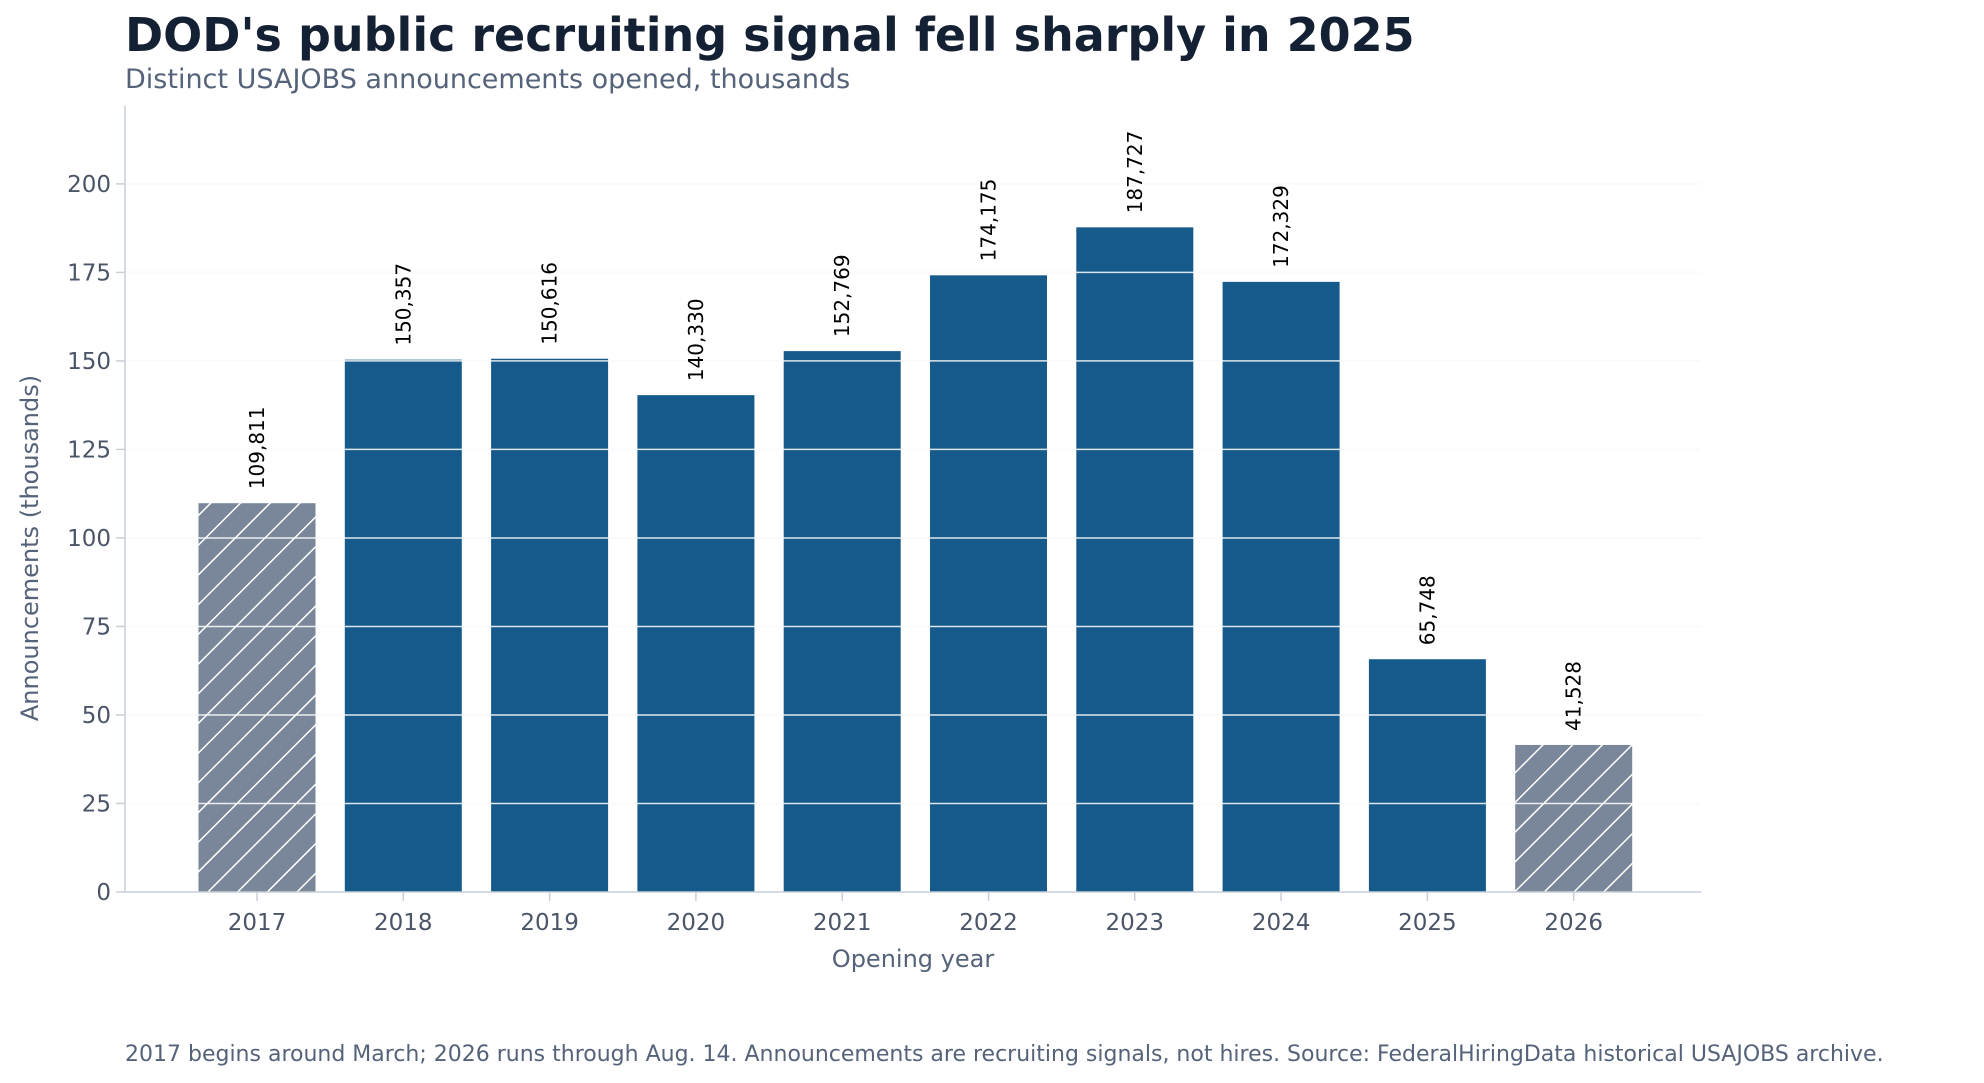  What do you see at coordinates (403, 923) in the screenshot?
I see `x-tick-label-2018: 2018` at bounding box center [403, 923].